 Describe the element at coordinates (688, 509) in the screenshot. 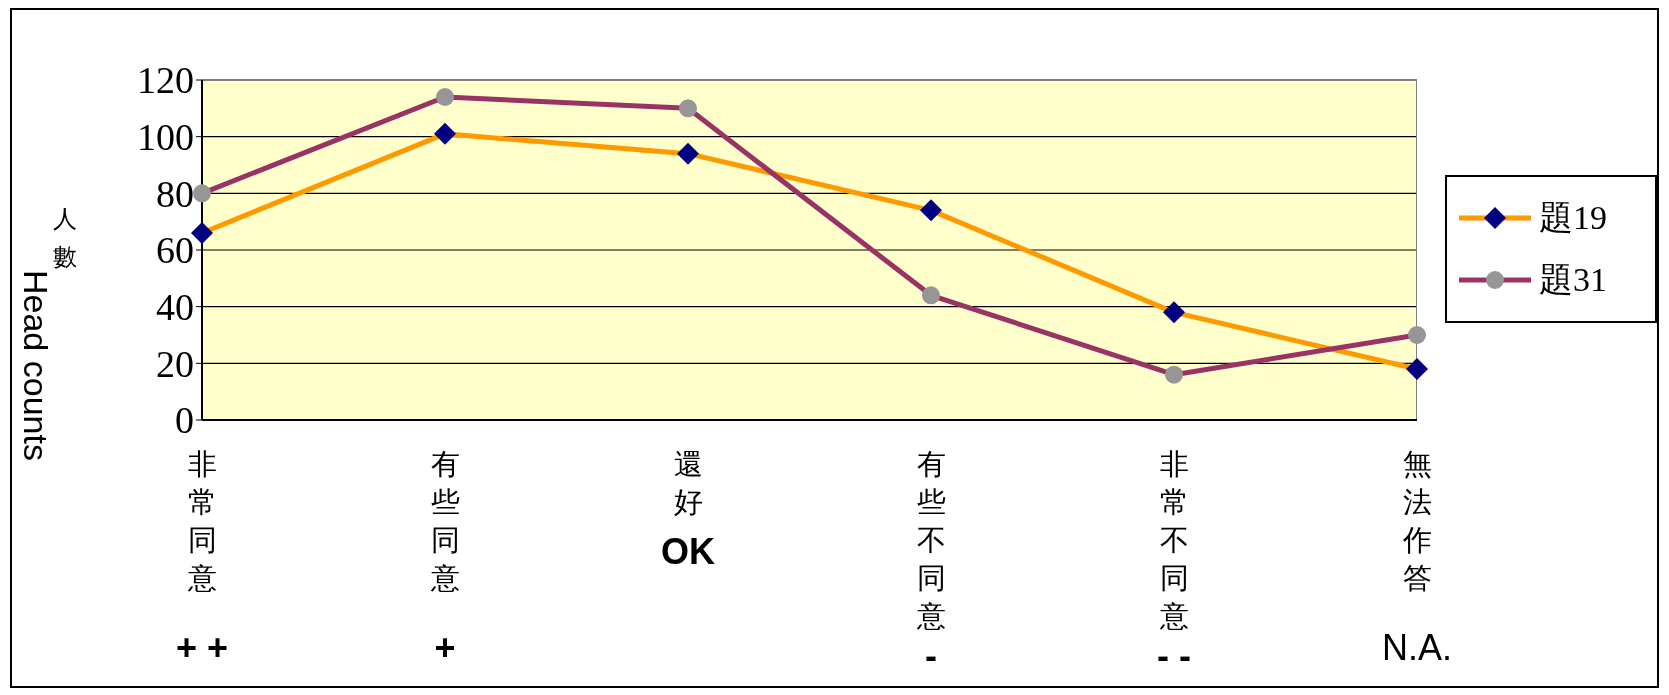

I see `x-tick-label: 還好 OK` at that location.